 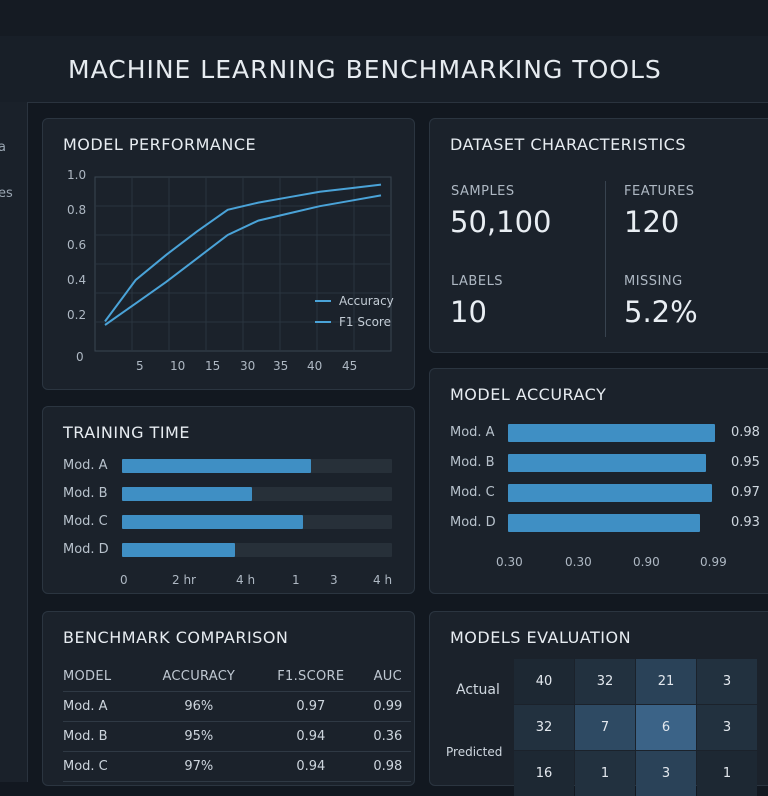 What do you see at coordinates (199, 736) in the screenshot?
I see `cell-accuracy: 95%` at bounding box center [199, 736].